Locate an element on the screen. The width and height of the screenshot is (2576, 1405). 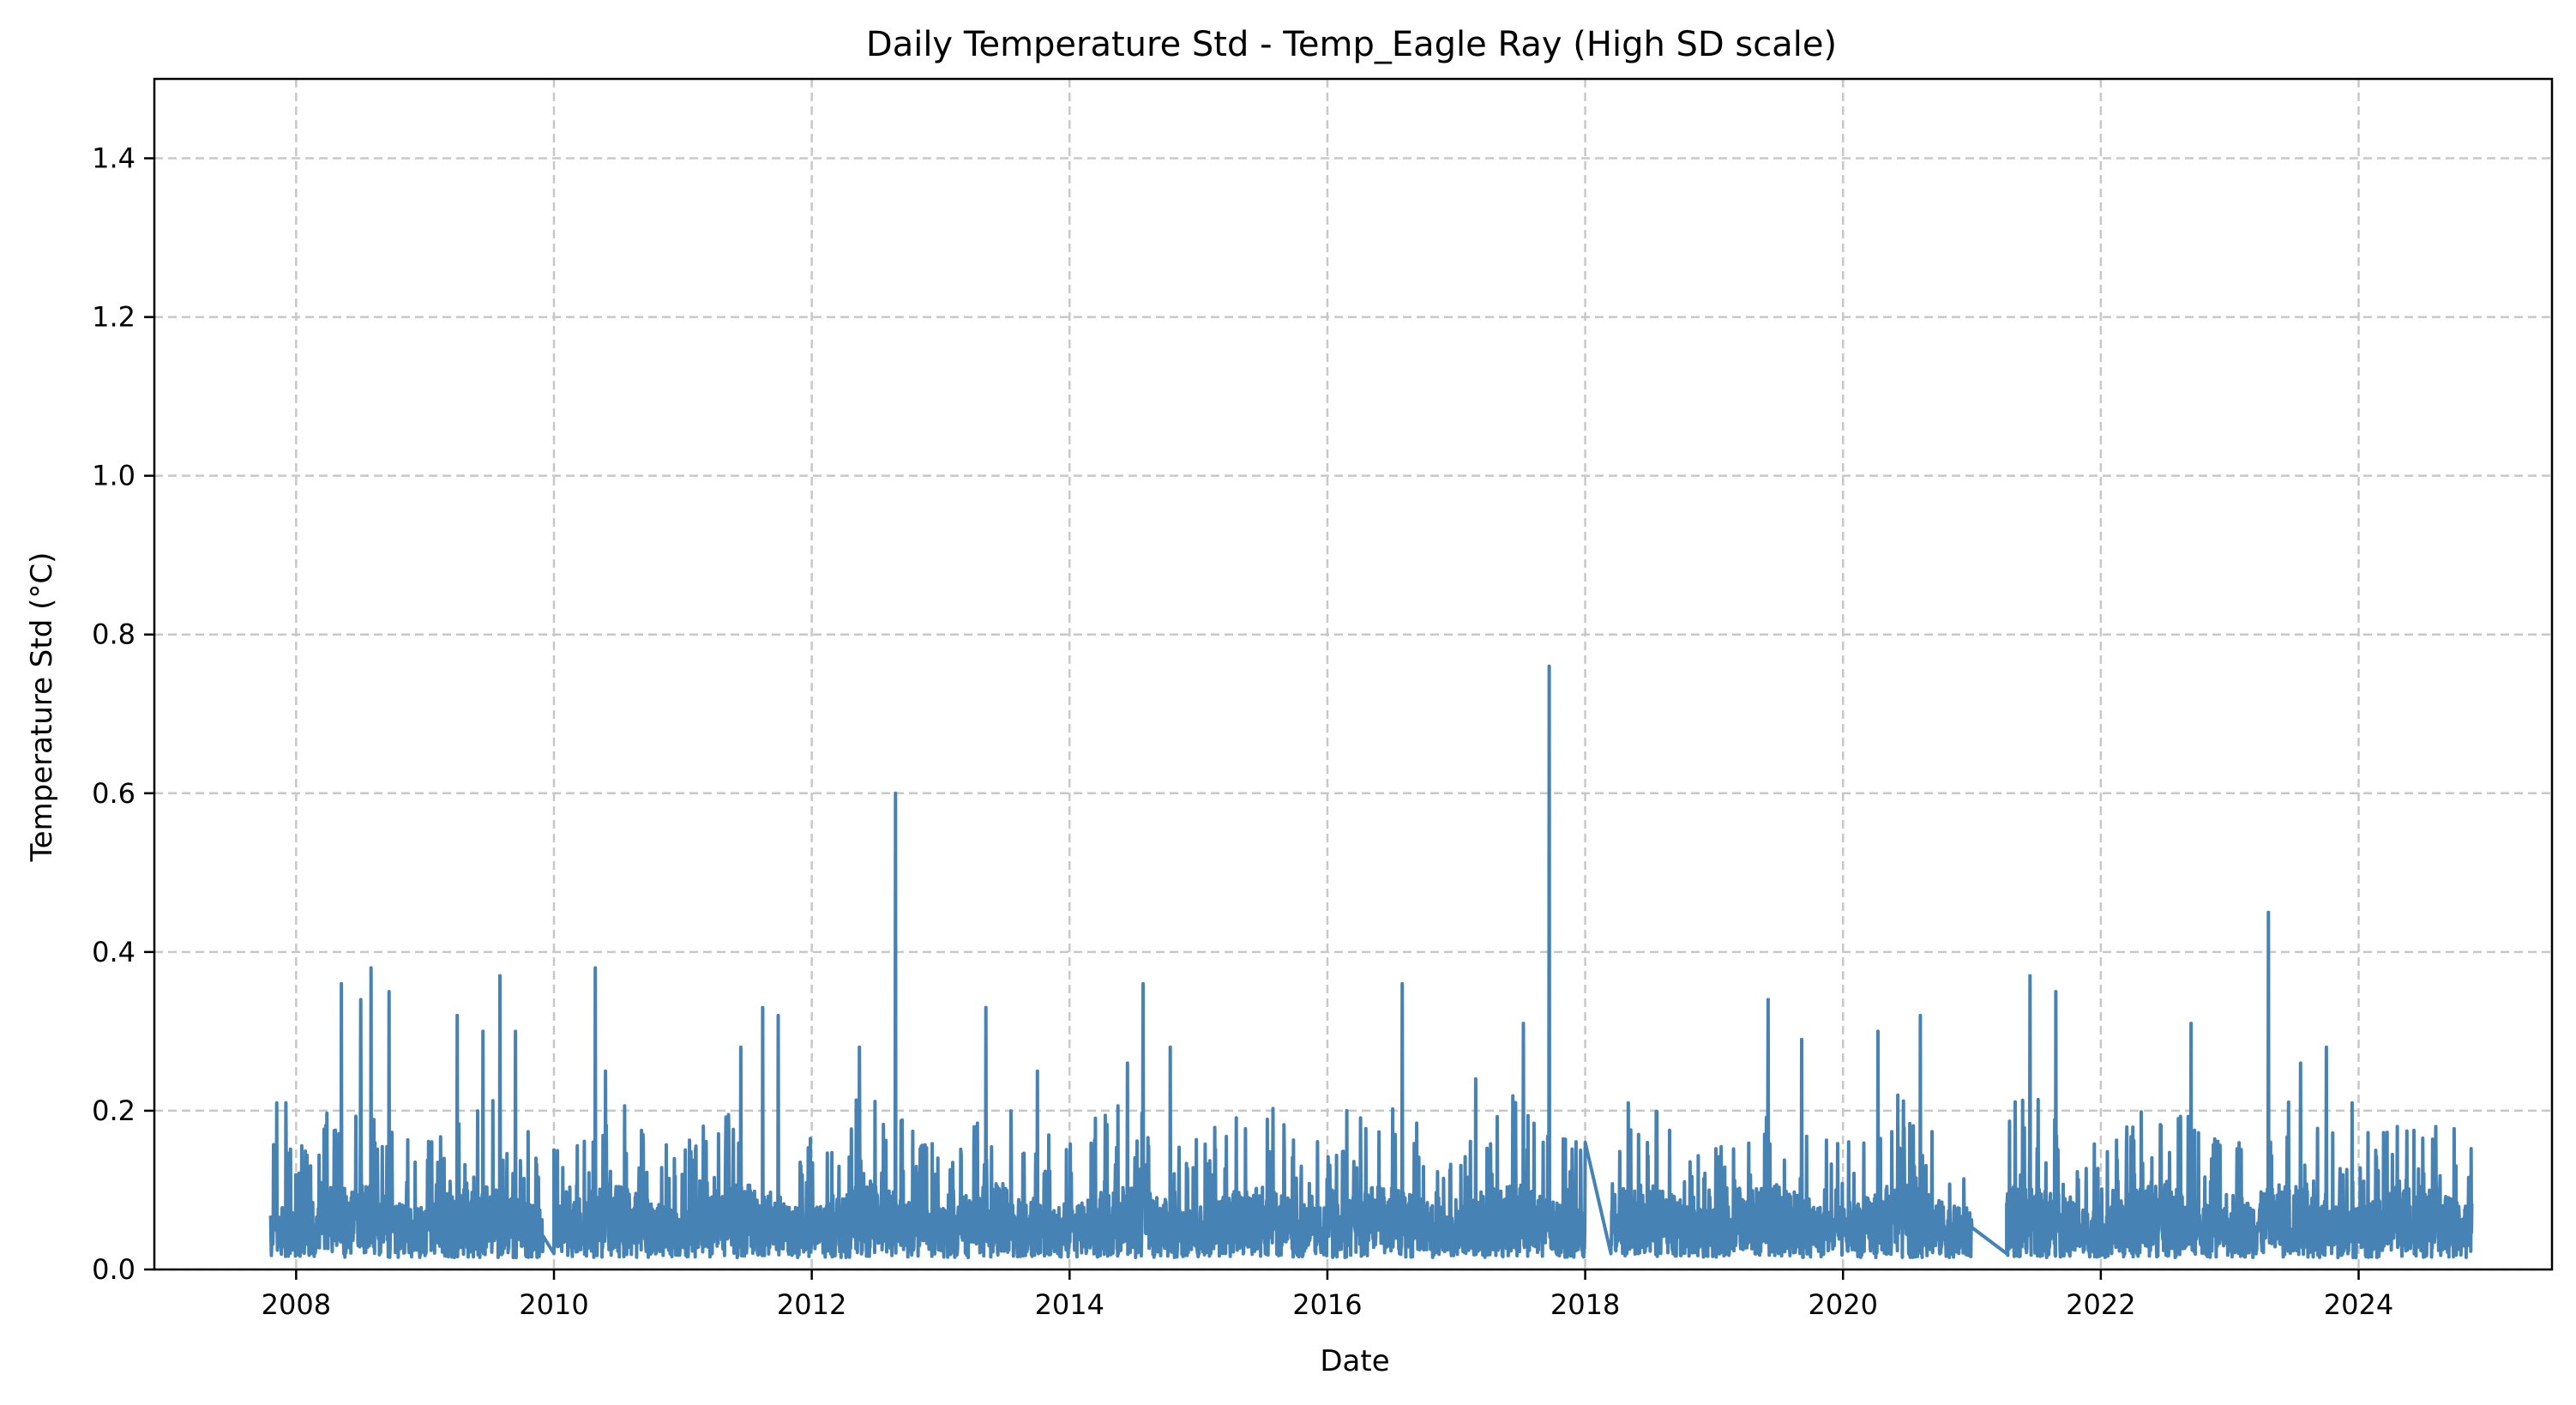
x-tick-label: 2018 is located at coordinates (1585, 1304).